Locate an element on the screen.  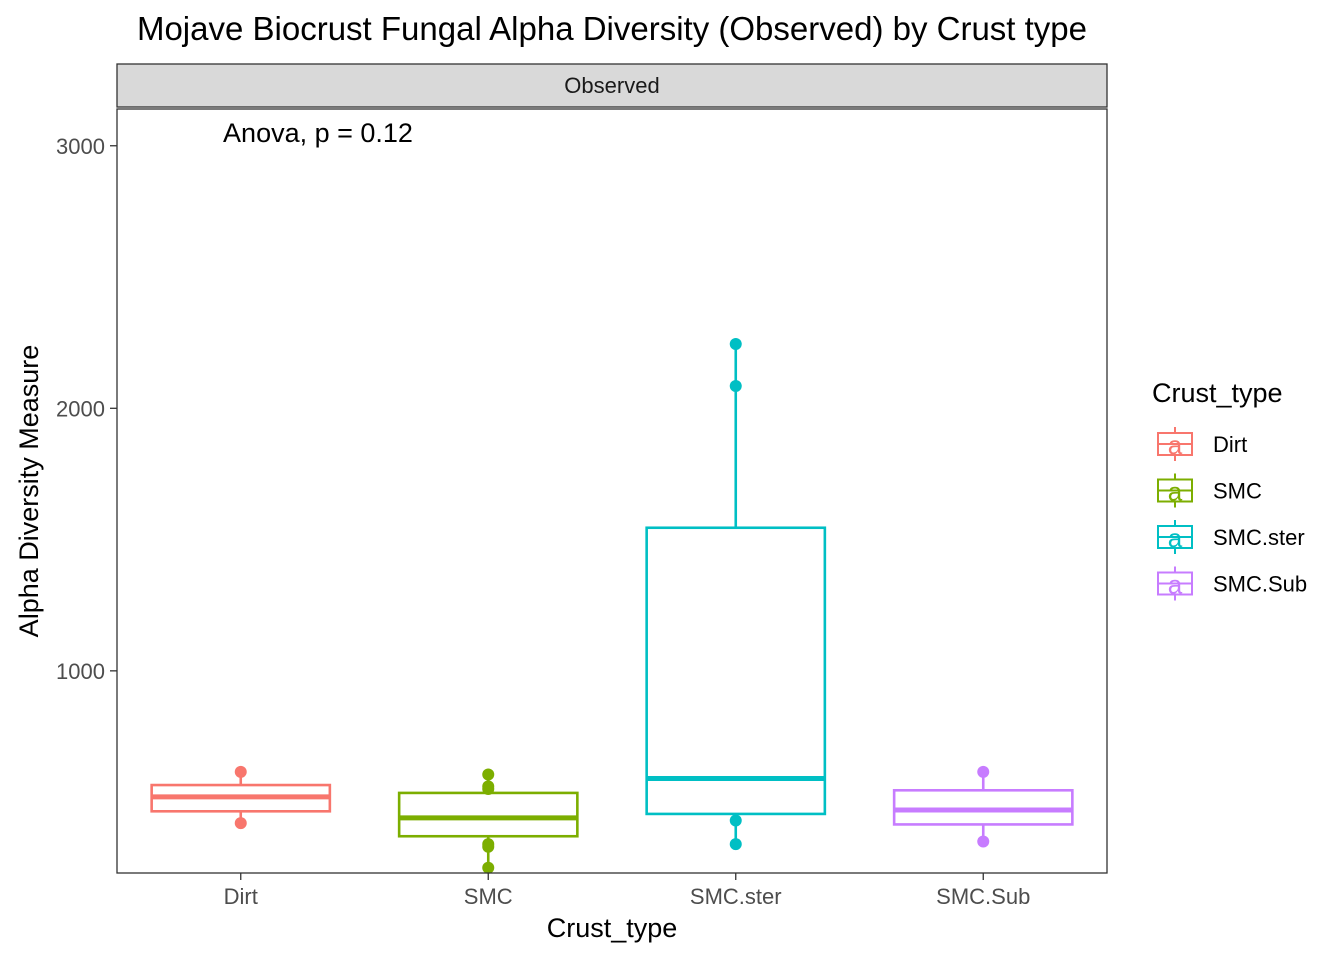
x-tick-label: SMC.ster is located at coordinates (736, 896).